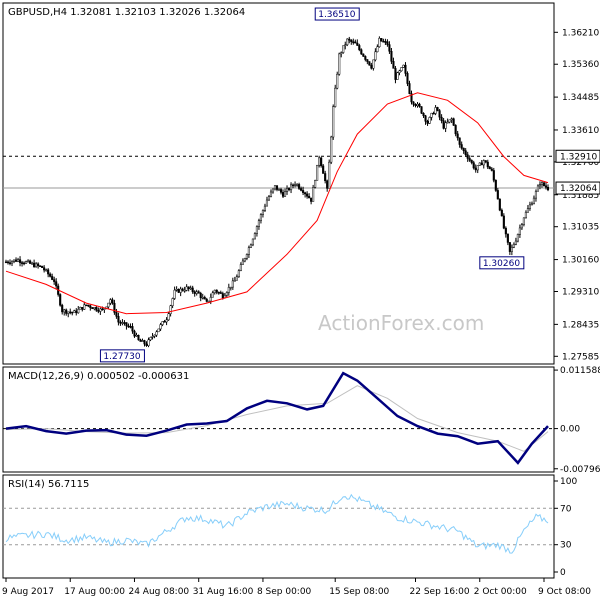  I want to click on price-y-tick-label: 1.32760, so click(580, 163).